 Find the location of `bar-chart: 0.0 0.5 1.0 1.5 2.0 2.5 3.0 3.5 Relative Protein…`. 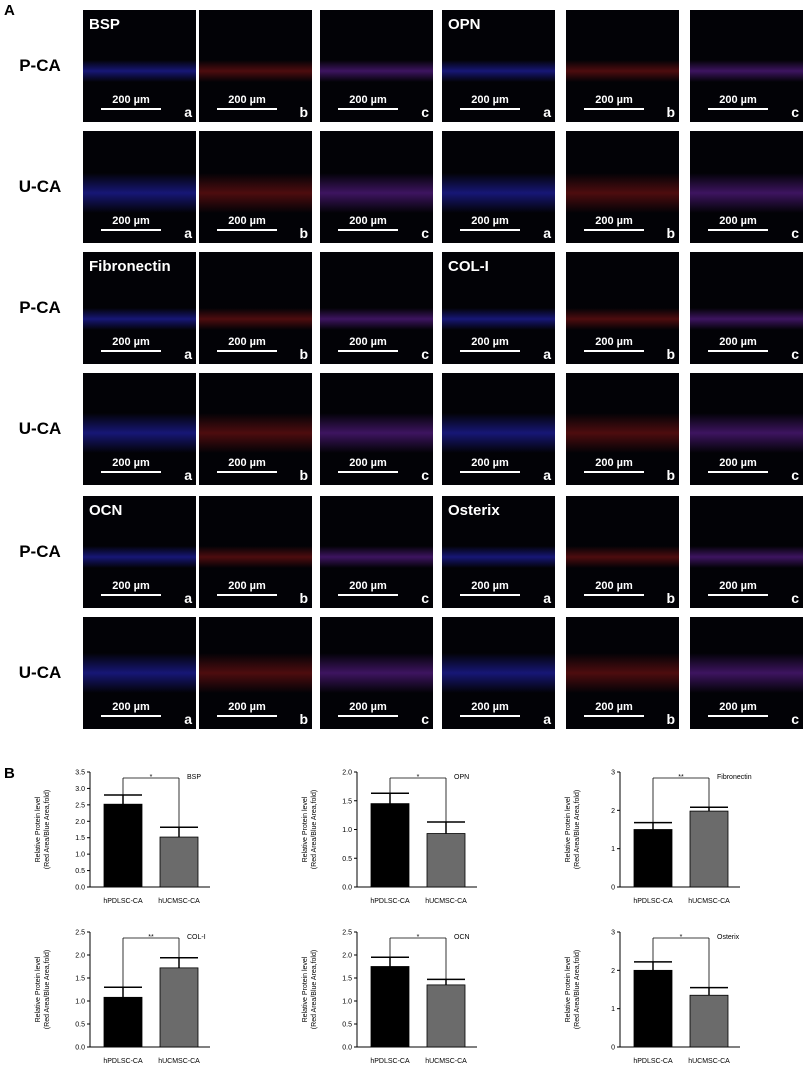

bar-chart: 0.0 0.5 1.0 1.5 2.0 2.5 3.0 3.5 Relative Protein… is located at coordinates (138, 845).